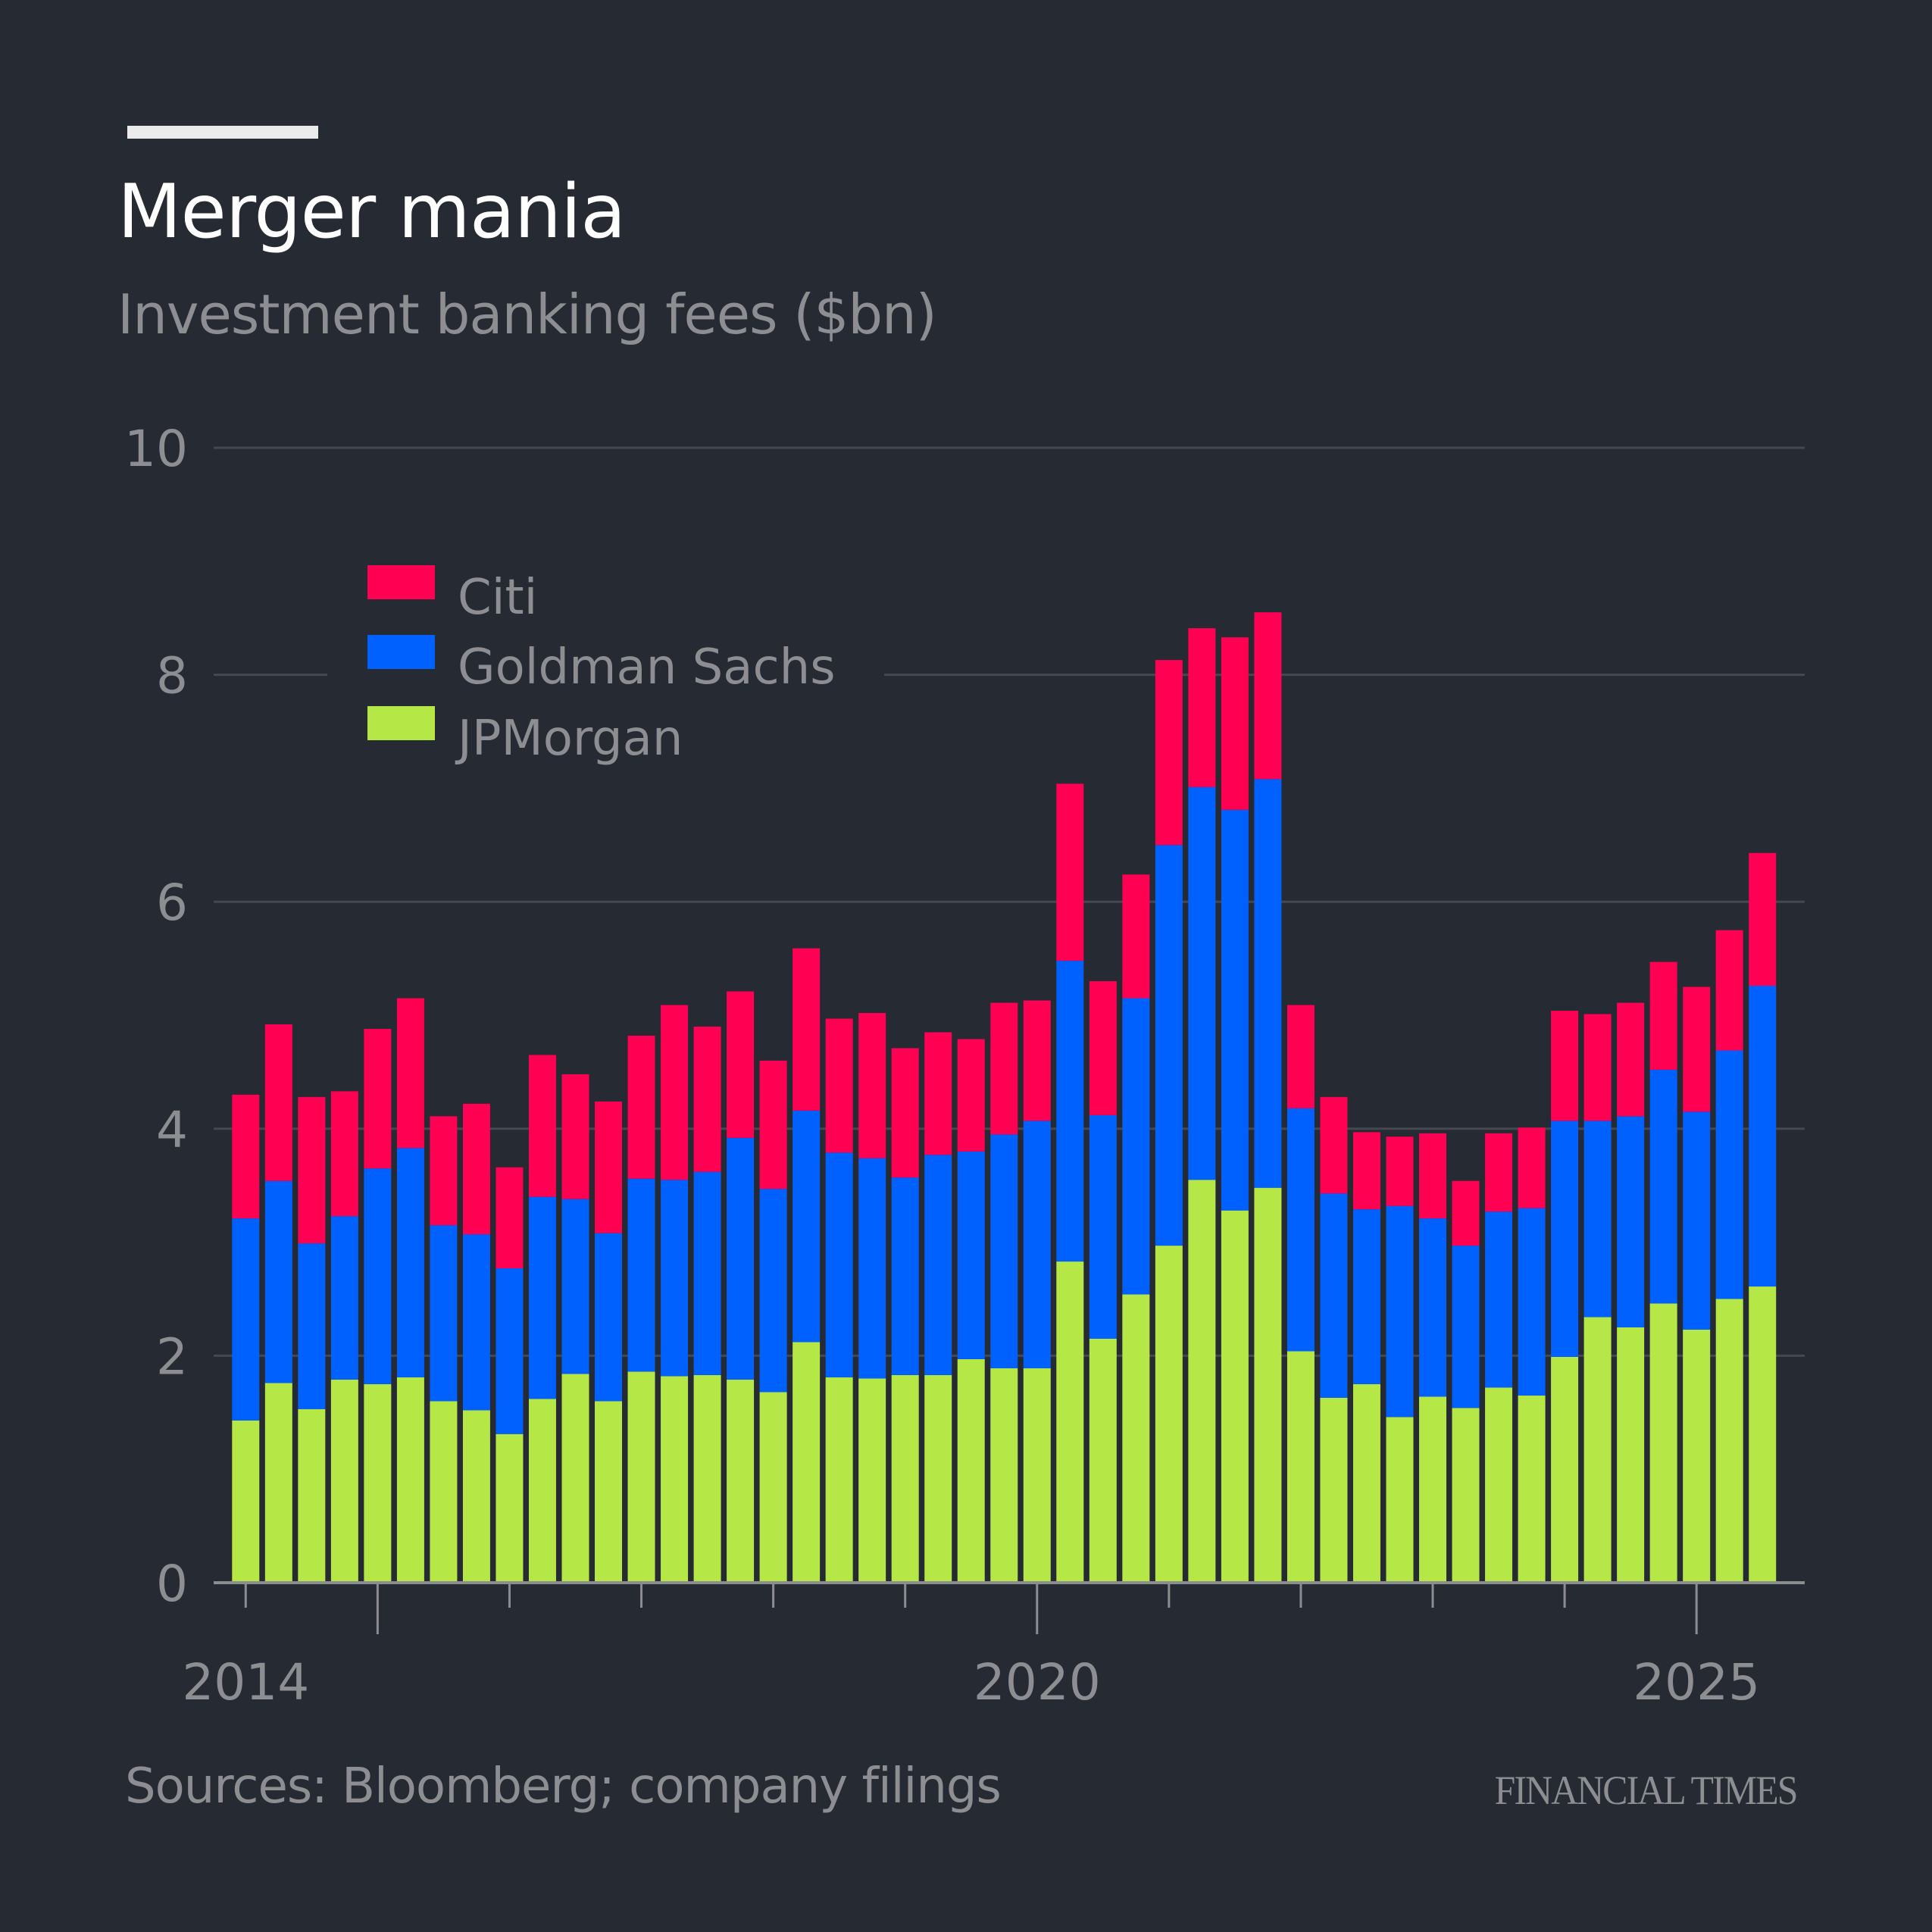 The height and width of the screenshot is (1932, 1932). I want to click on y-tick-label: 2, so click(172, 1357).